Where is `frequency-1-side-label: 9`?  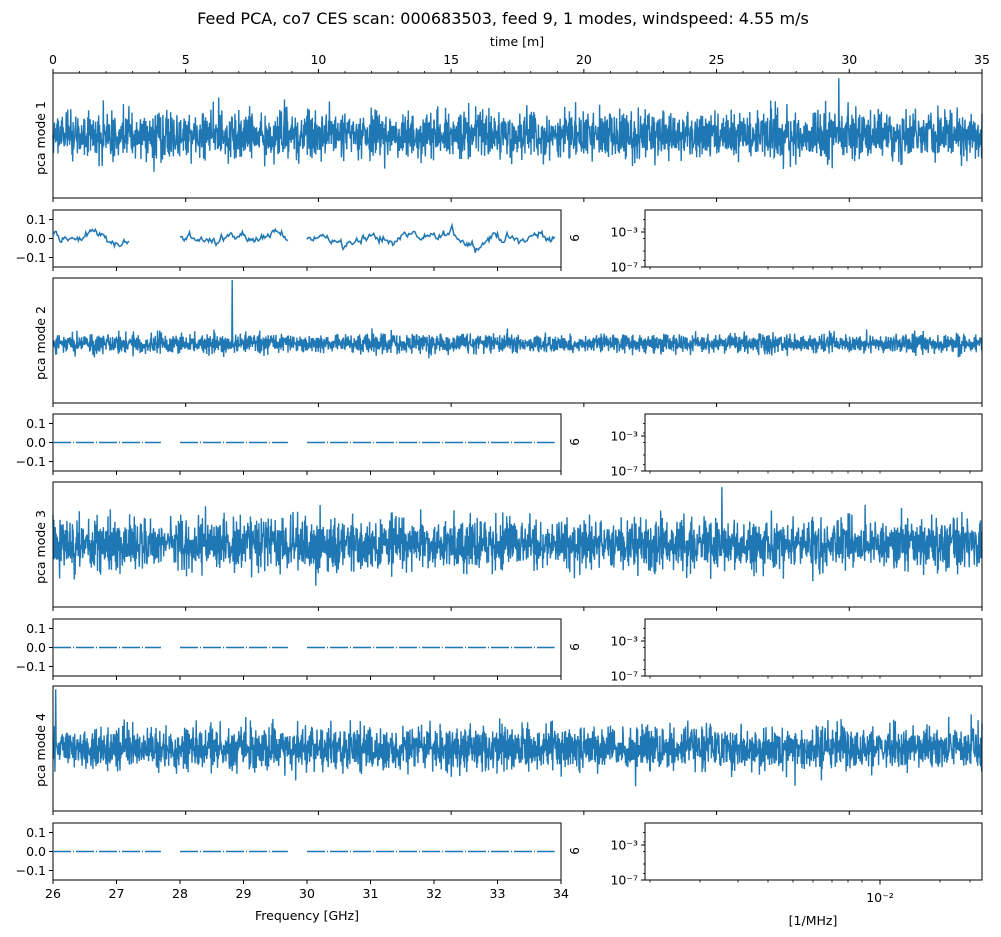
frequency-1-side-label: 9 is located at coordinates (574, 238).